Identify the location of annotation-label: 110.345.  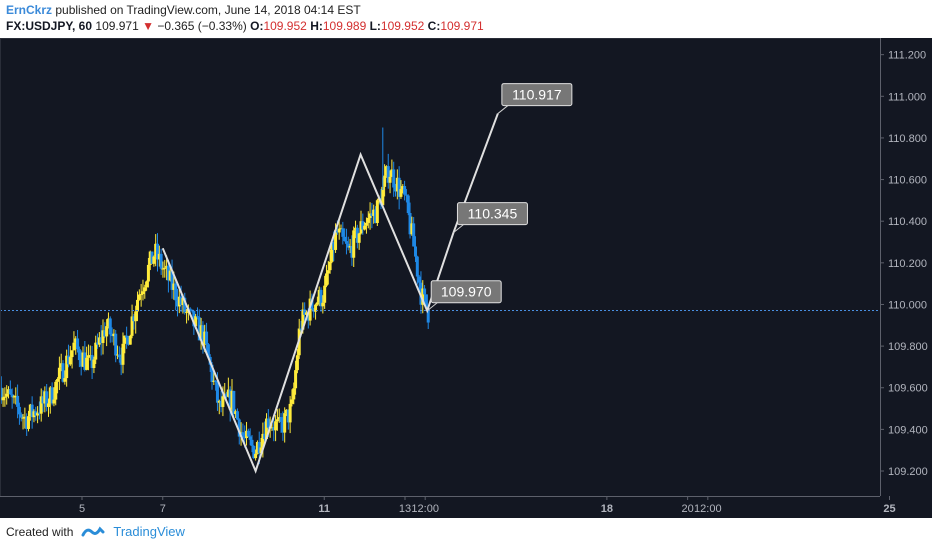
(493, 214).